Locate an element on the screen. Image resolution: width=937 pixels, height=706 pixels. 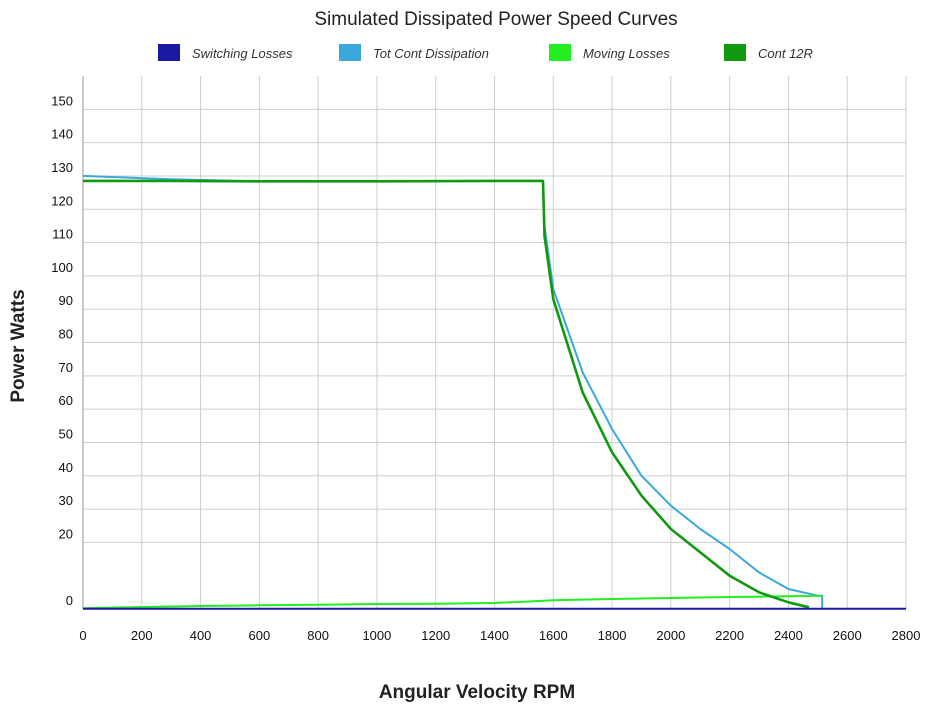
legend-label: Moving Losses is located at coordinates (626, 53).